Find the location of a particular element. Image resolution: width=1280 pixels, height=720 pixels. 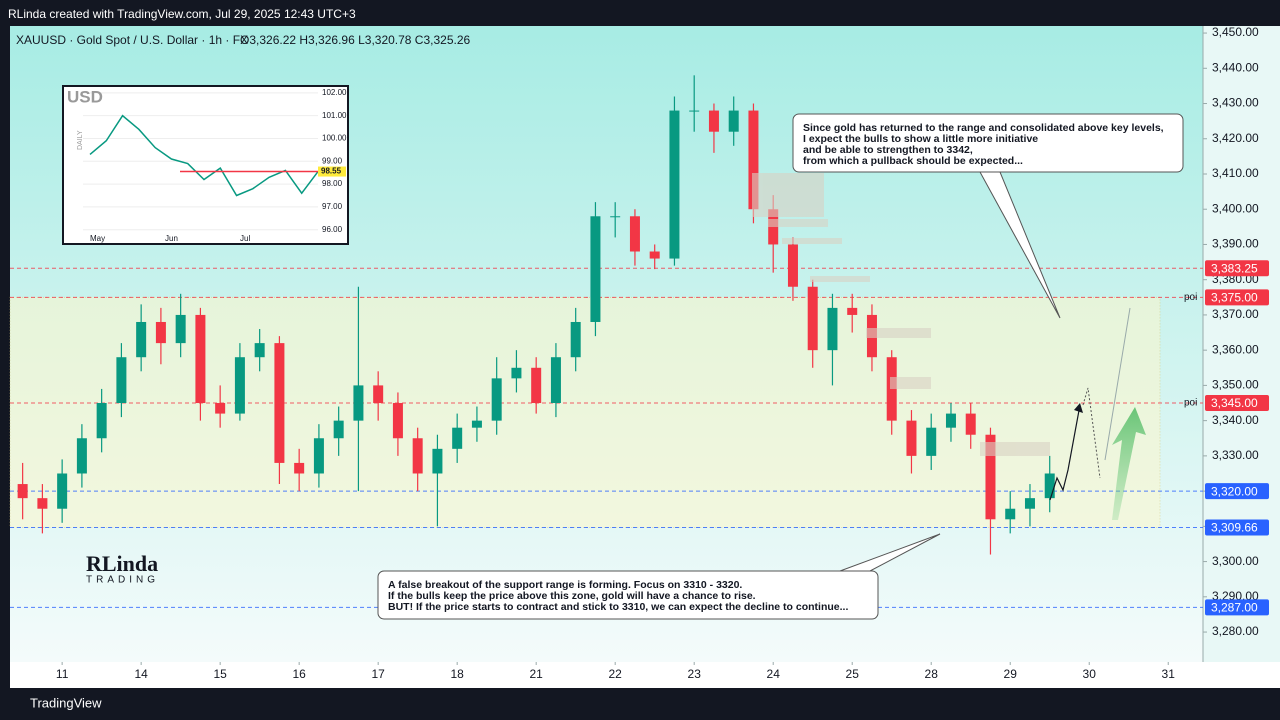

x-tick-label: 30 is located at coordinates (1090, 674).